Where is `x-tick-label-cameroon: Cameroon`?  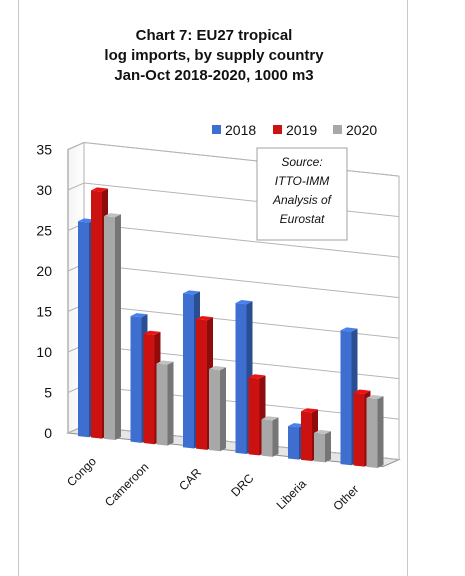 x-tick-label-cameroon: Cameroon is located at coordinates (127, 485).